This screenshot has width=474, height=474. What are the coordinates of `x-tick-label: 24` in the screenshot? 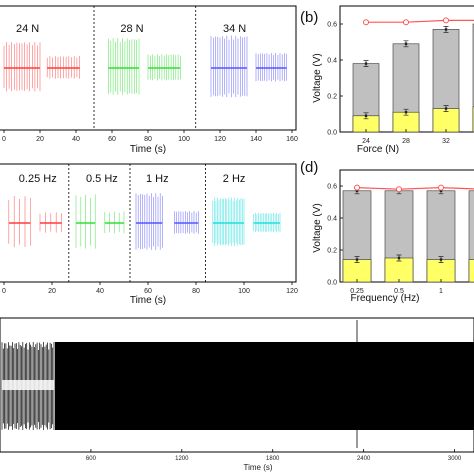 It's located at (366, 141).